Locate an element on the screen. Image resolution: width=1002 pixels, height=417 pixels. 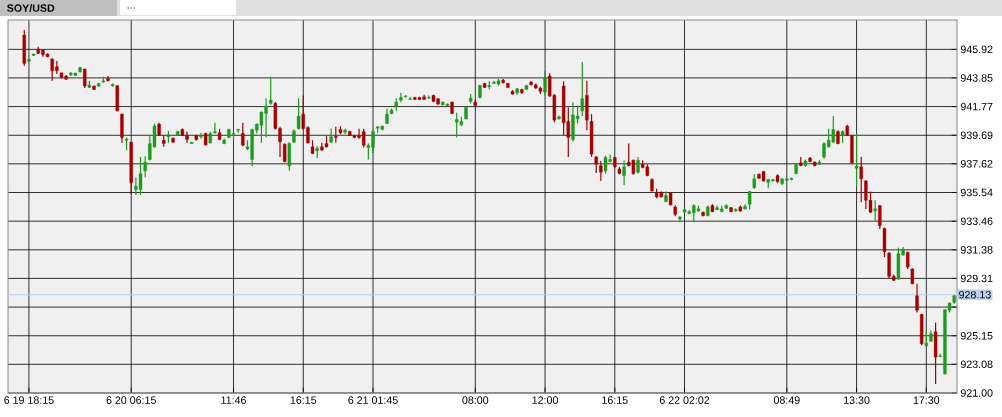
x-tick-label: 17:30 is located at coordinates (926, 400).